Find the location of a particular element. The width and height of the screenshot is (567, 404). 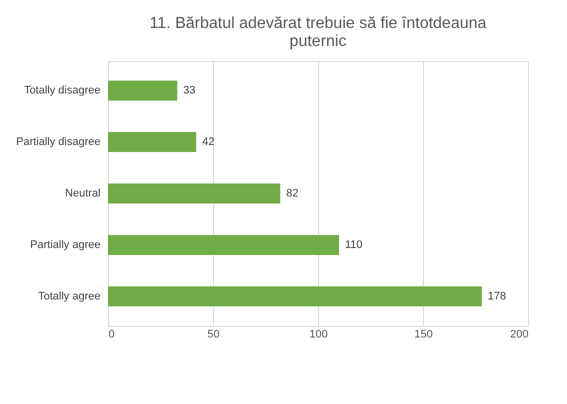

x-tick-label: 100 is located at coordinates (318, 334).